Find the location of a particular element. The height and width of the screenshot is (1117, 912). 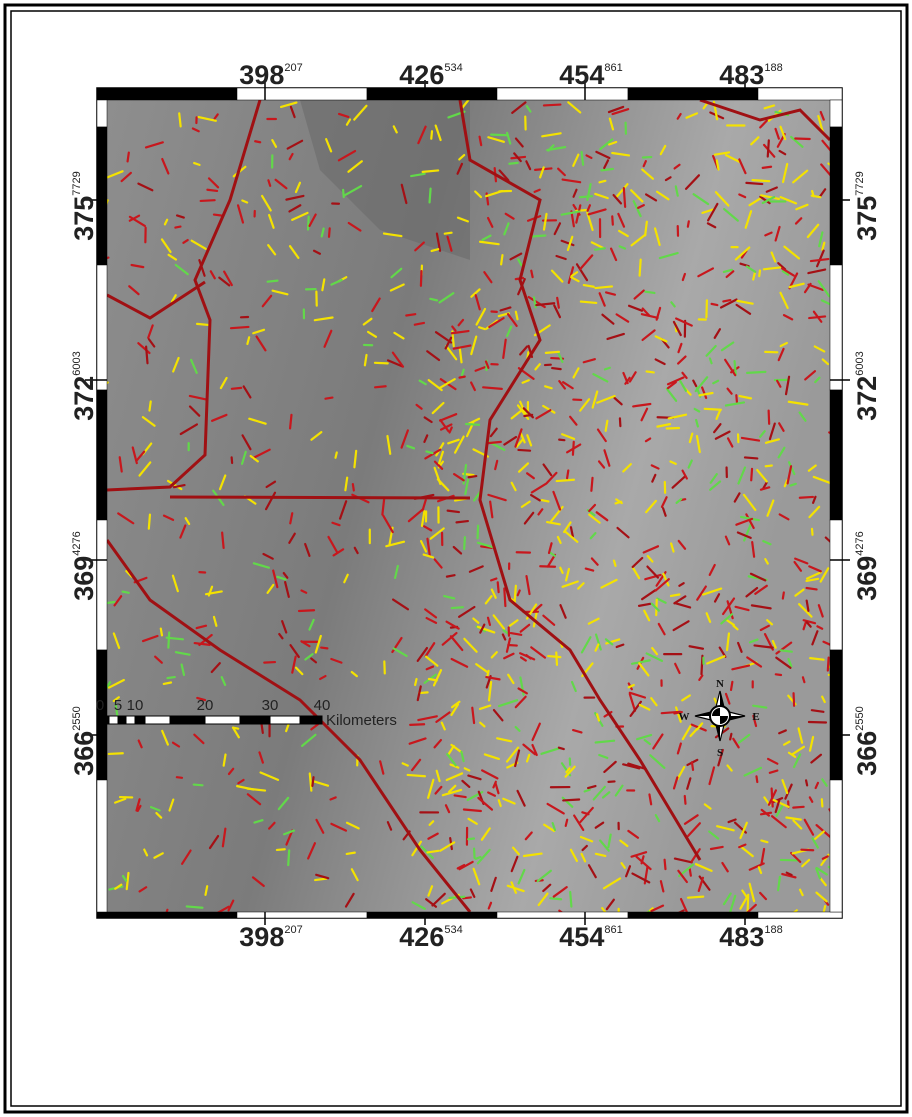

scale-label: 30 is located at coordinates (270, 705).